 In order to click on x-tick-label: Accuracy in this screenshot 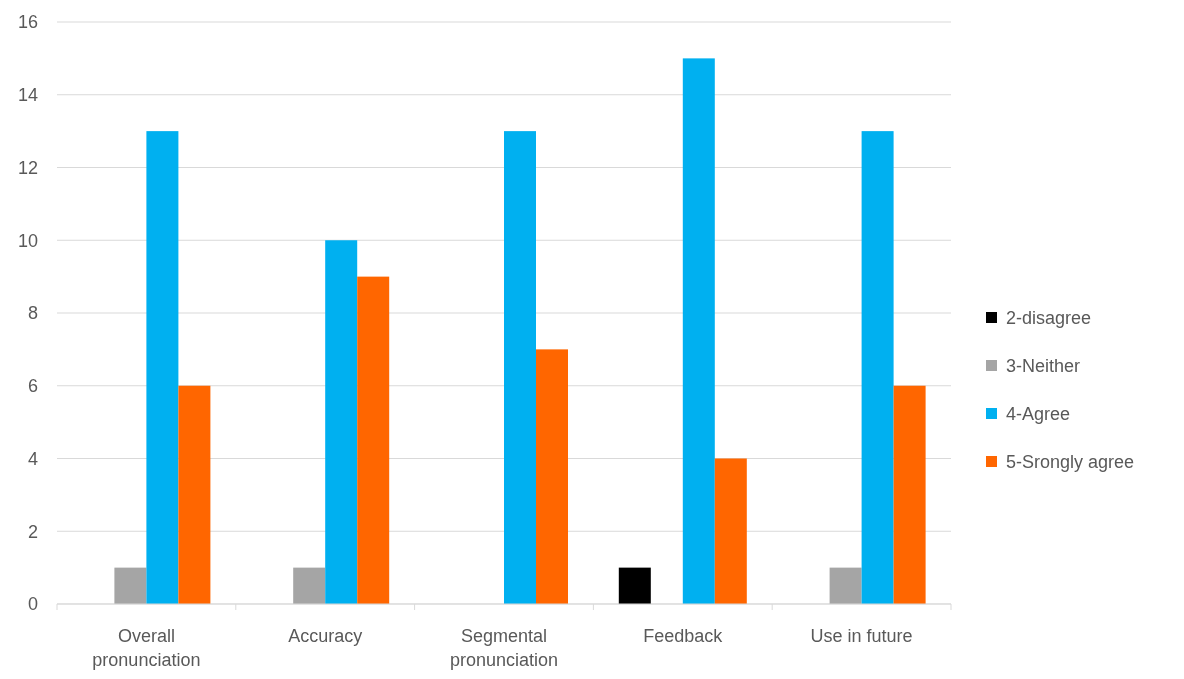, I will do `click(325, 636)`.